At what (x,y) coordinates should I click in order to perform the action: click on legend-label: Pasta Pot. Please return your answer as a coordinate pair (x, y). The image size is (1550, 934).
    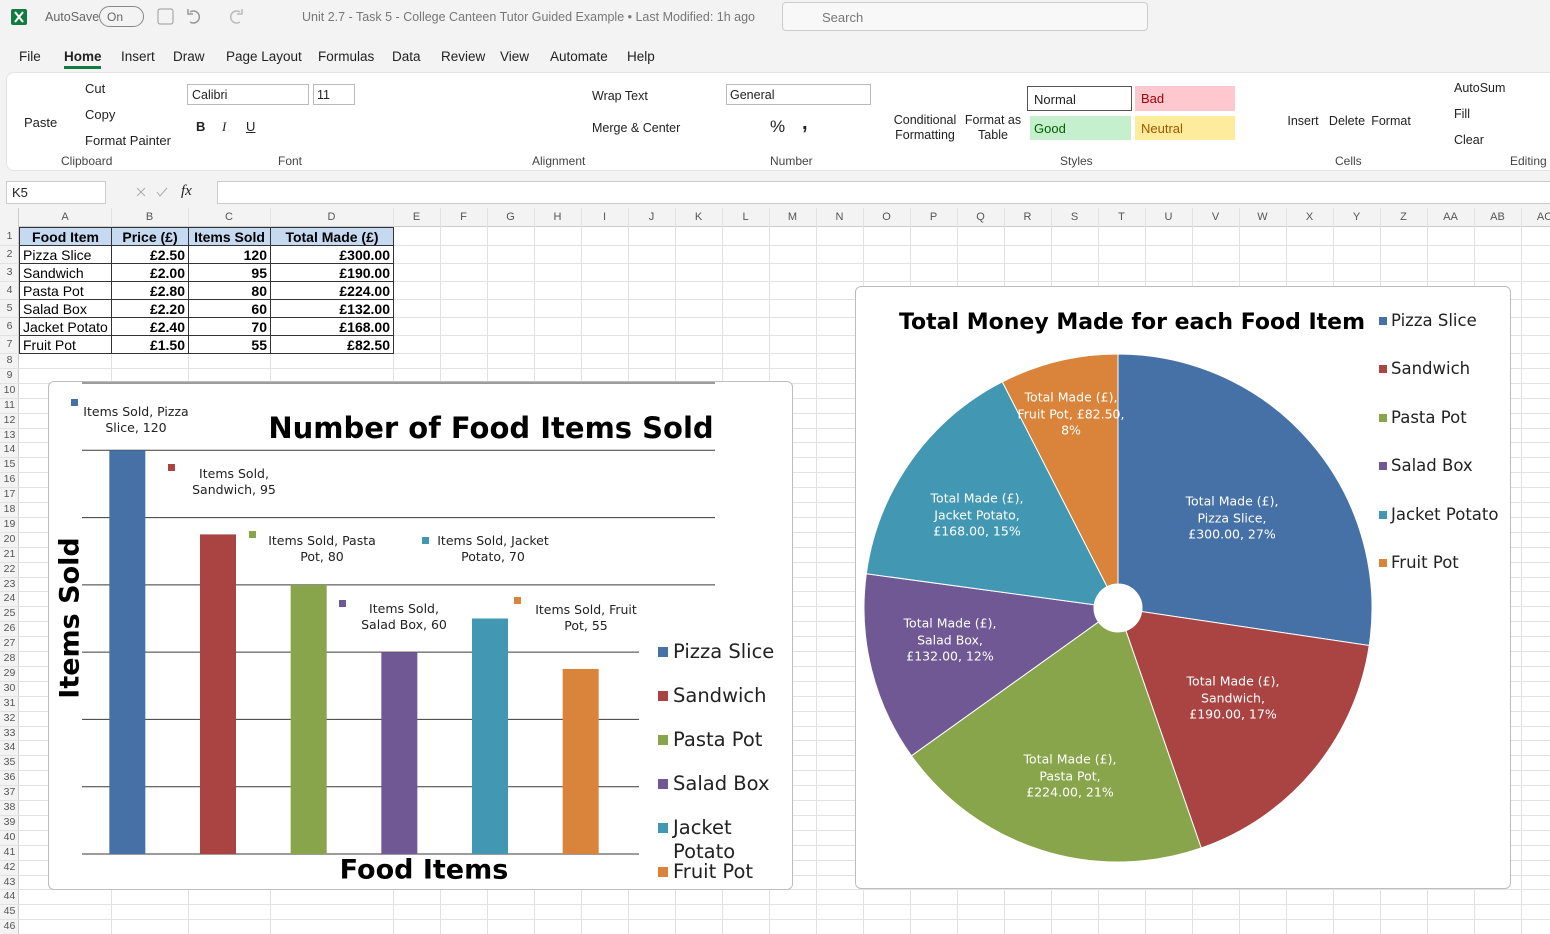
    Looking at the image, I should click on (718, 739).